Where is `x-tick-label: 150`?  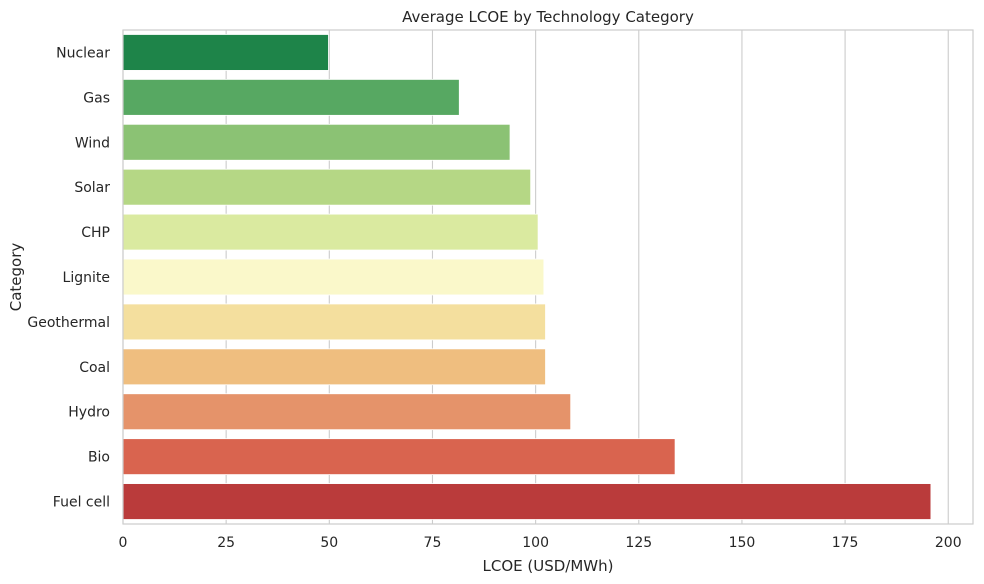 x-tick-label: 150 is located at coordinates (742, 543).